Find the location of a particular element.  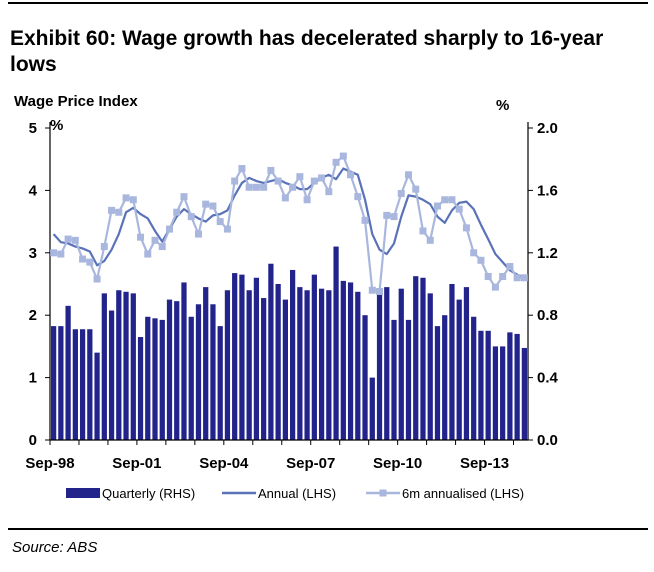

chart-title: Wage Price Index is located at coordinates (76, 101).